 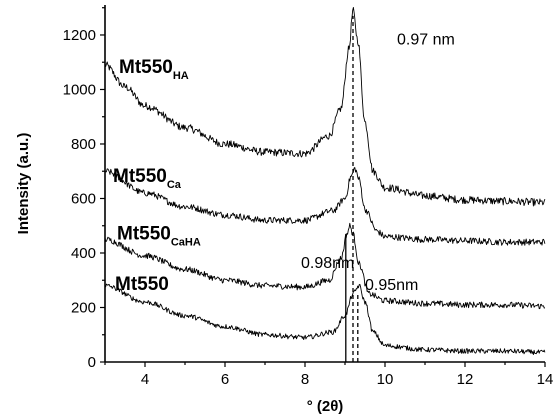 What do you see at coordinates (159, 235) in the screenshot?
I see `series-label-2: Mt550CaHA` at bounding box center [159, 235].